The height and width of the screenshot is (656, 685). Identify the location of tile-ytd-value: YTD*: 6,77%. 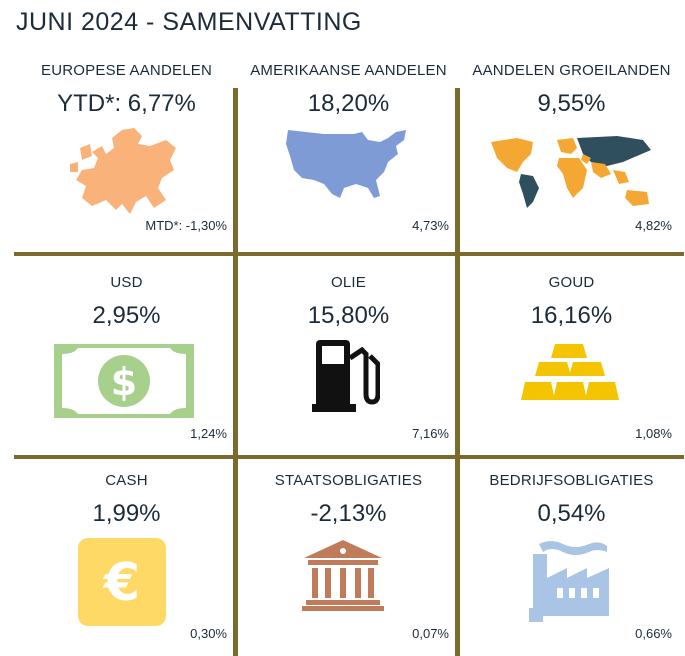
(126, 103).